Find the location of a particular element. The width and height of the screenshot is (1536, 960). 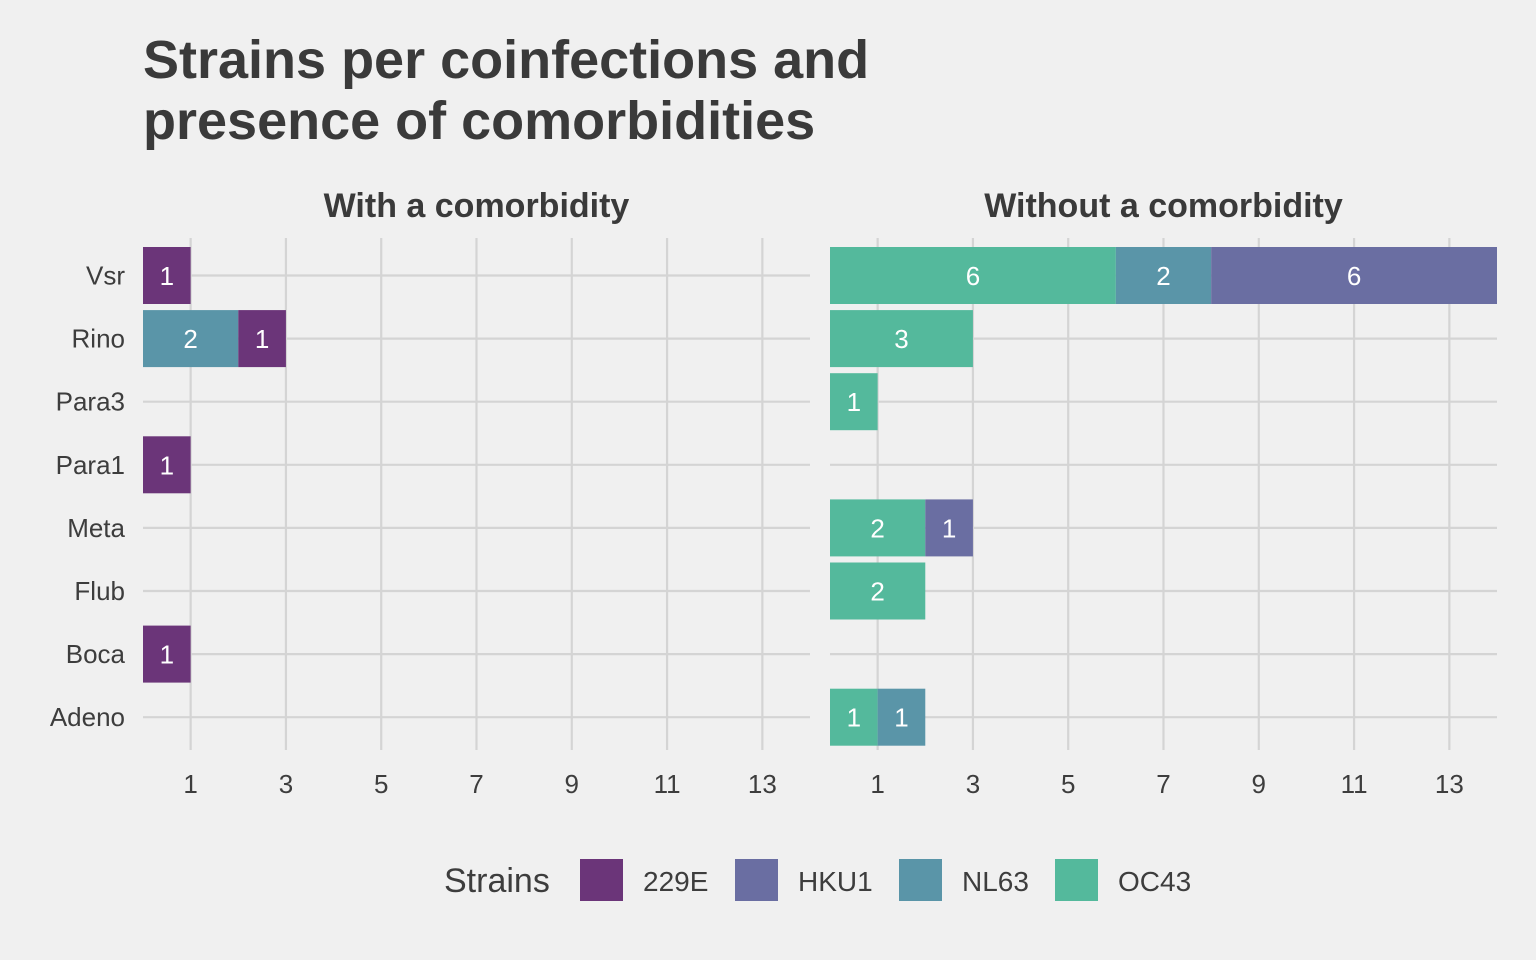

y-category-label: Meta is located at coordinates (96, 528).